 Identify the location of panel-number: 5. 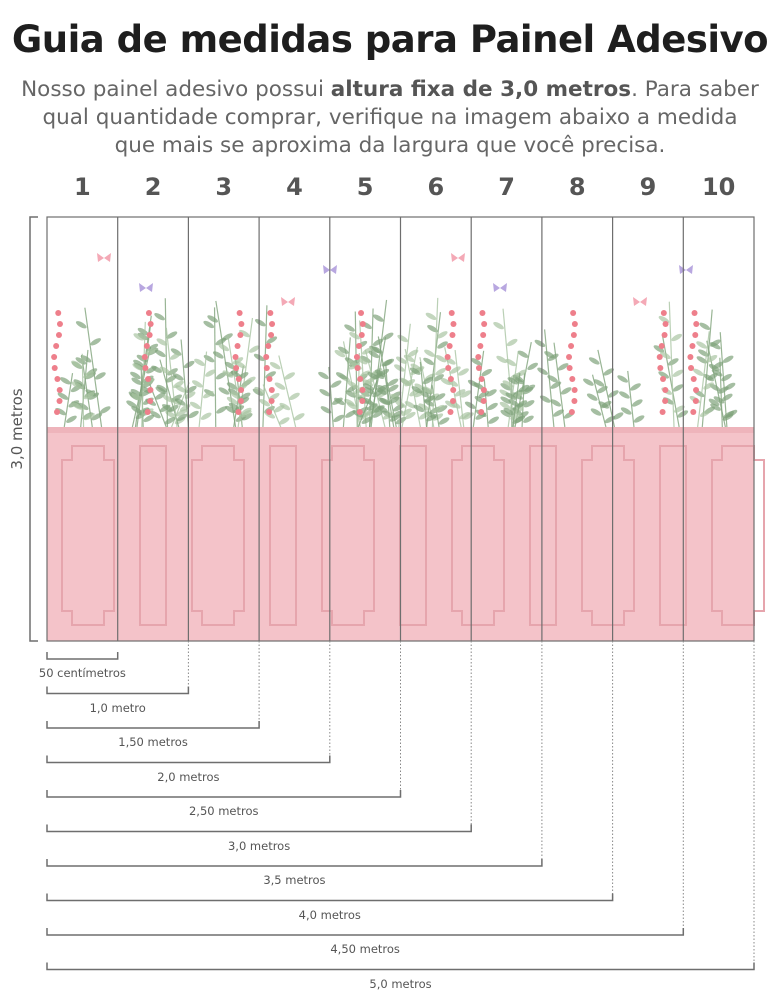
(365, 187).